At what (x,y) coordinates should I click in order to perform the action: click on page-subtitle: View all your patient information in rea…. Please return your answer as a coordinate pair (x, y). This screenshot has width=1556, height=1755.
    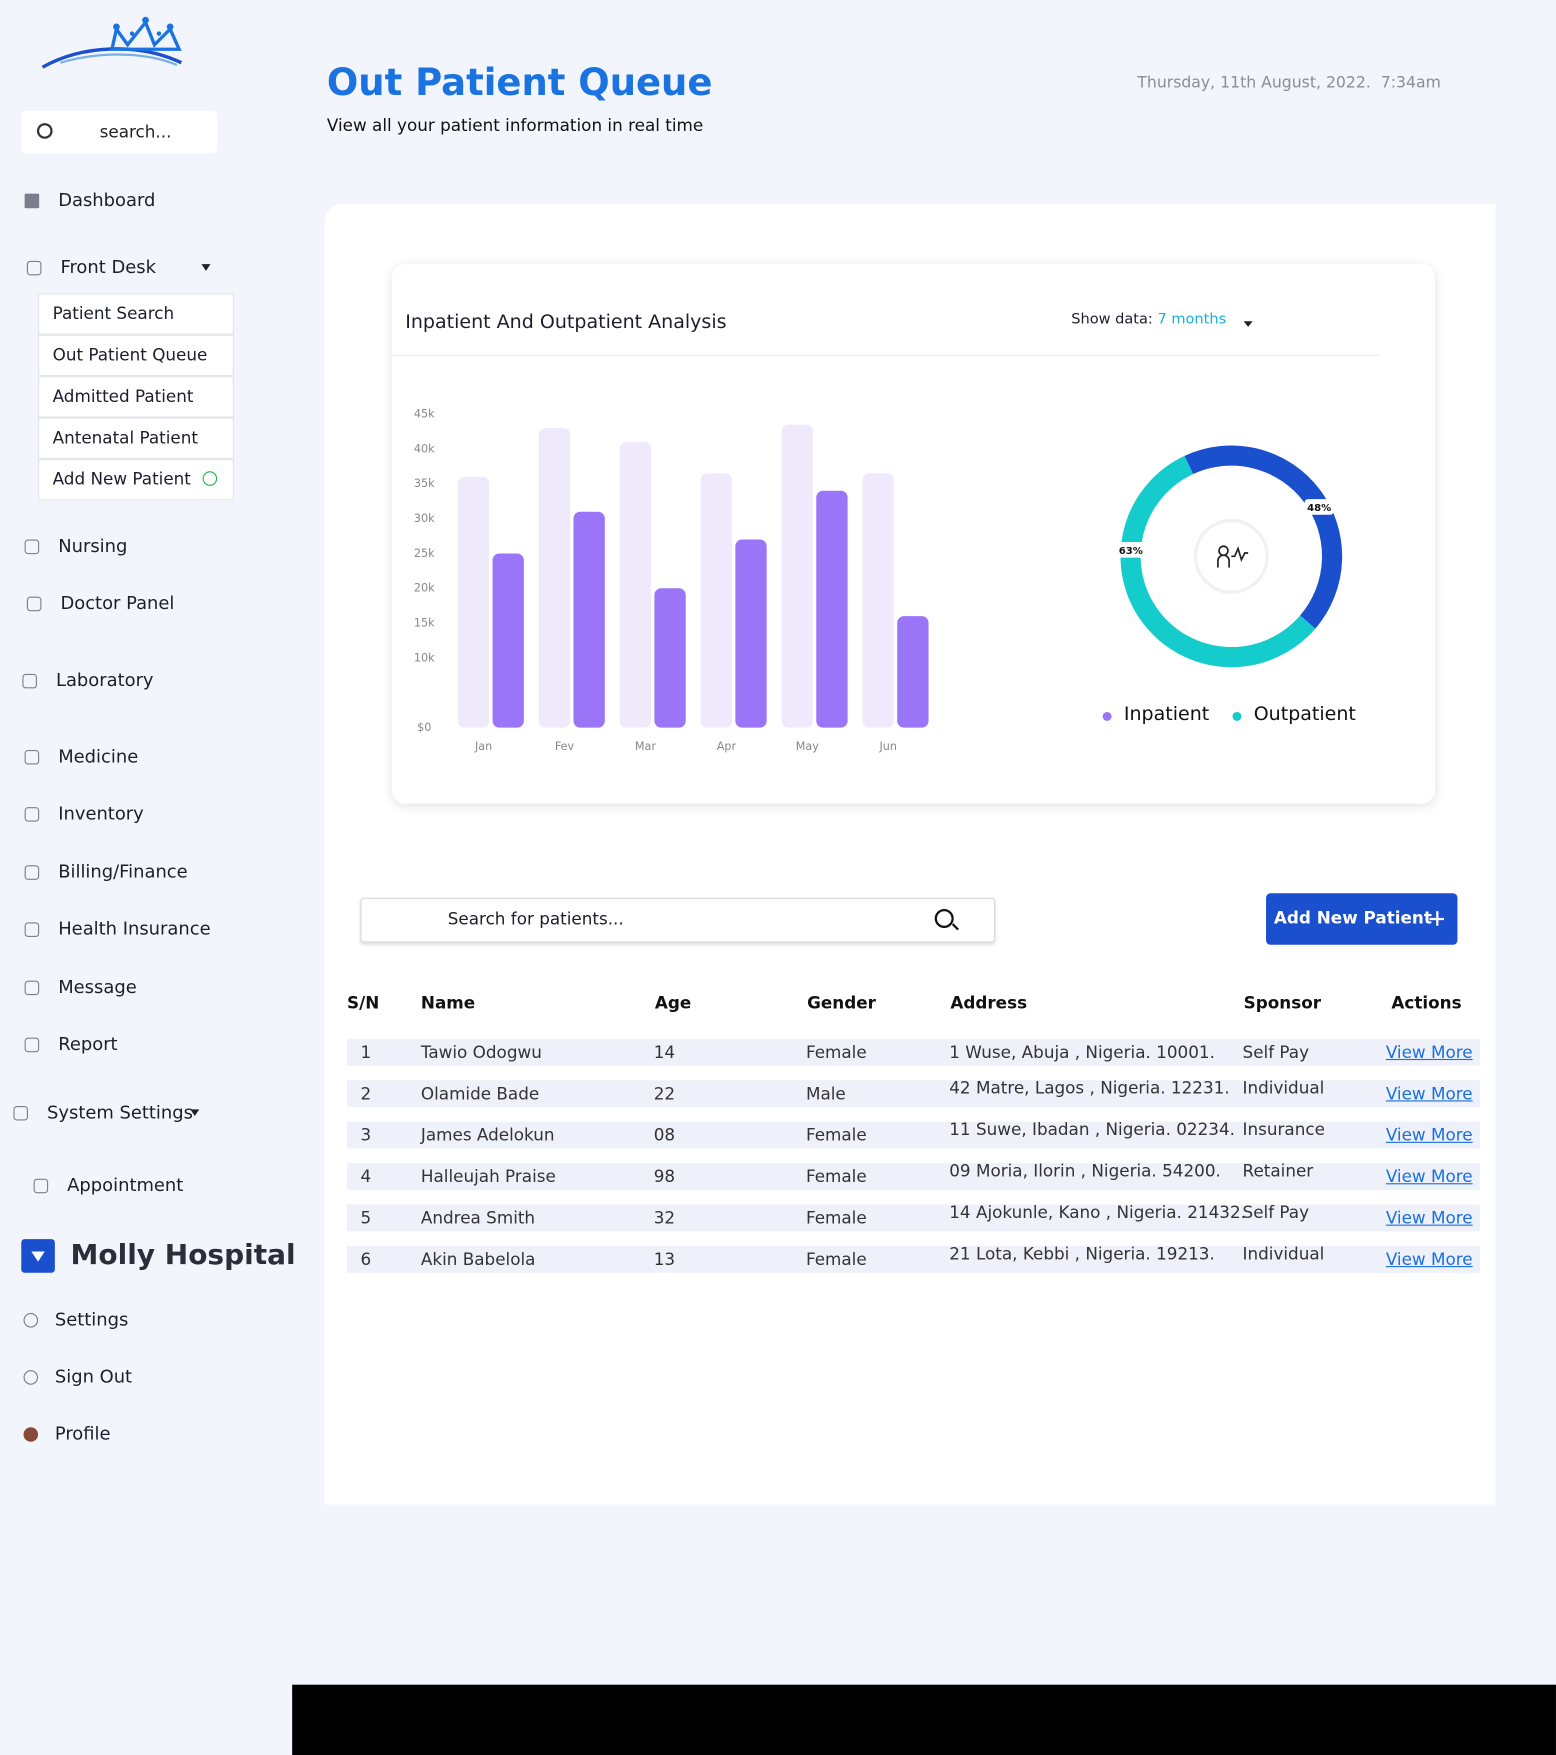
    Looking at the image, I should click on (515, 125).